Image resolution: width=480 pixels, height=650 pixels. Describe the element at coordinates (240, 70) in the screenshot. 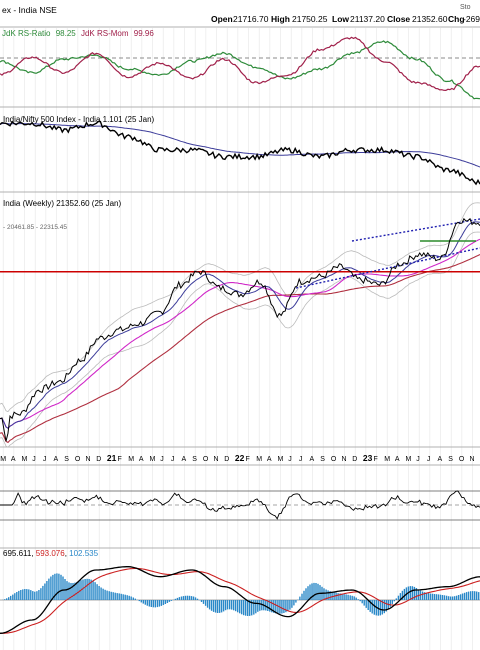

I see `rs-ratio-line` at that location.